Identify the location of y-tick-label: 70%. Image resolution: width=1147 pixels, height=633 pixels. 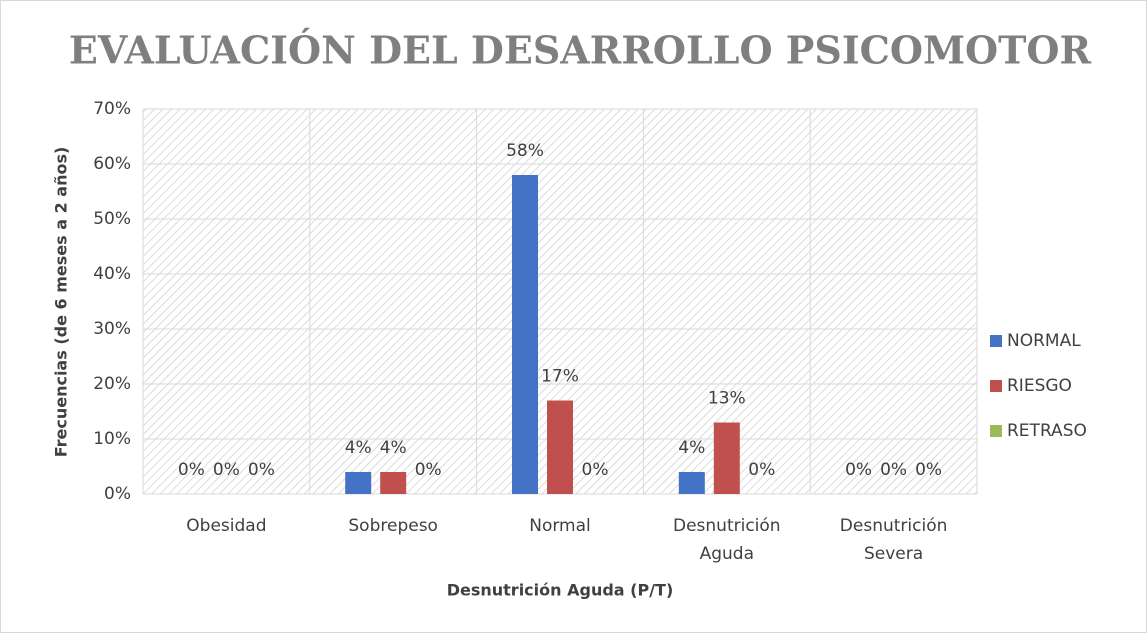
(112, 109).